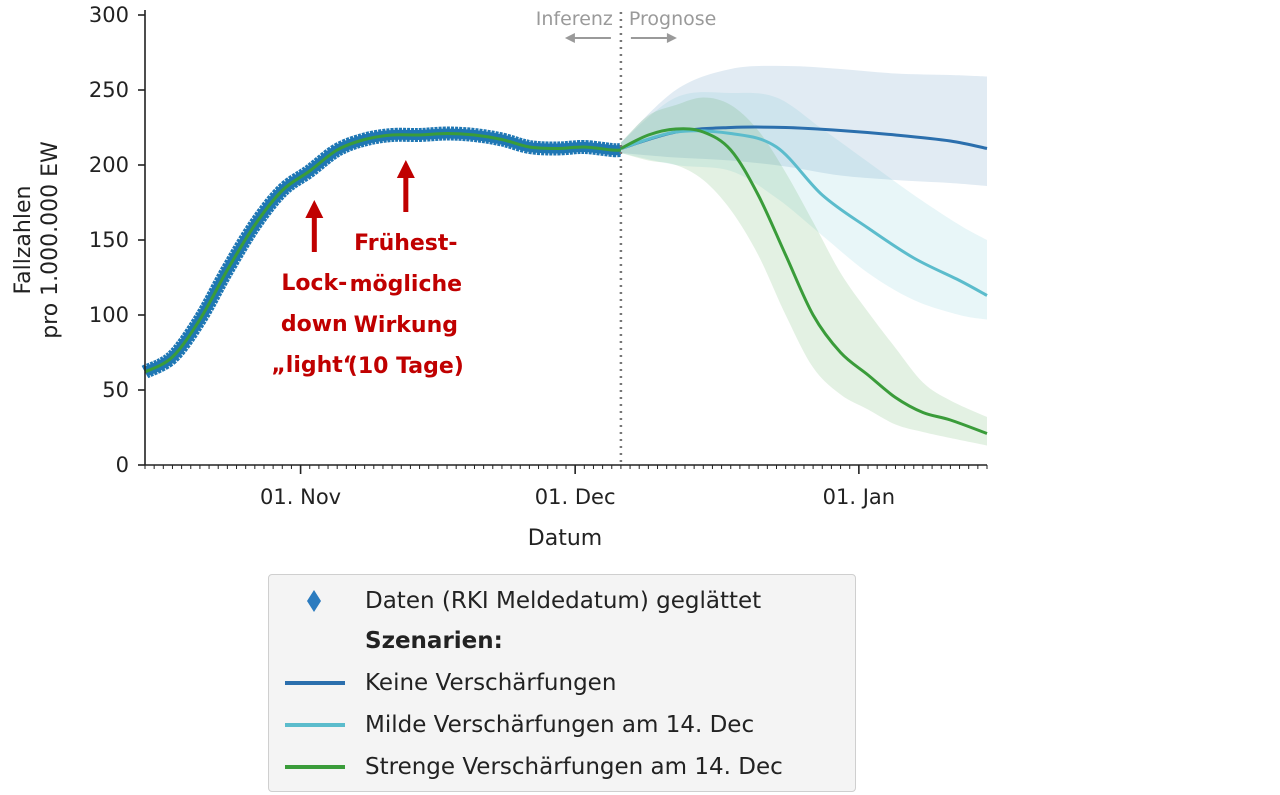 The image size is (1280, 795). Describe the element at coordinates (491, 683) in the screenshot. I see `legend-label-keine: Keine Verschärfungen` at that location.